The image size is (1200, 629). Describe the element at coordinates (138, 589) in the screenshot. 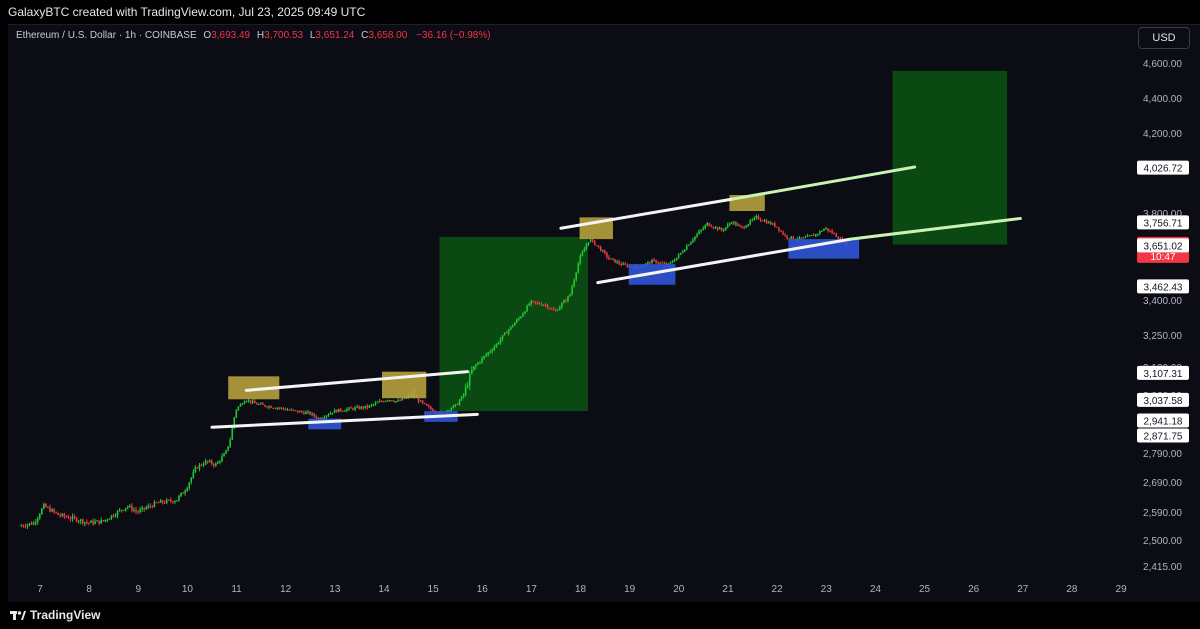

I see `x-tick-label: 9` at that location.